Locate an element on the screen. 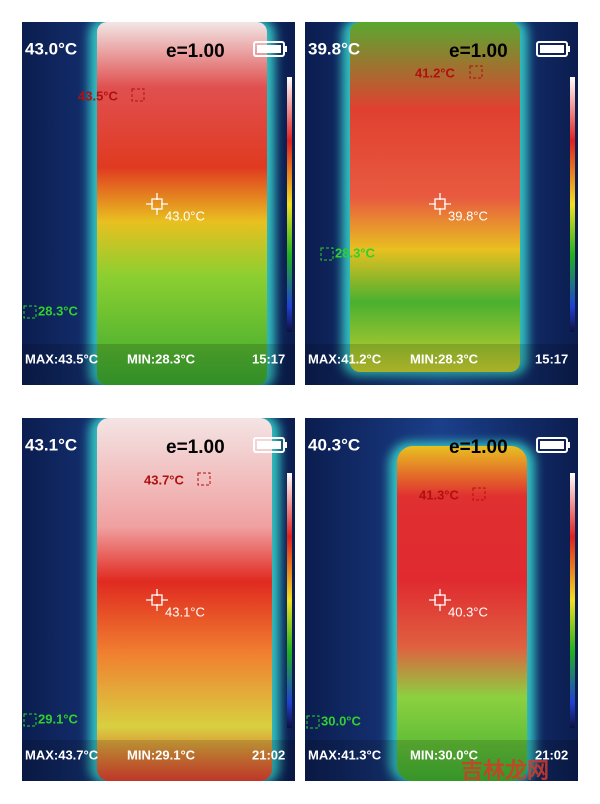  center-temp: 39.8°C is located at coordinates (334, 48).